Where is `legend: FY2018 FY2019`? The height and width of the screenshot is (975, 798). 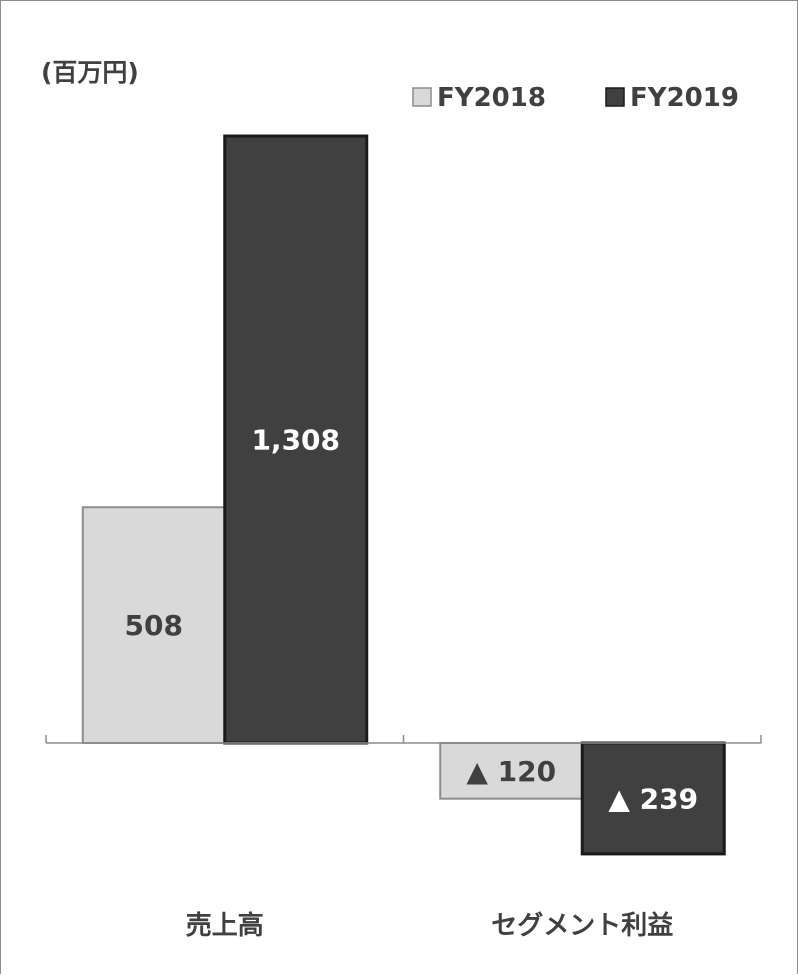
legend: FY2018 FY2019 is located at coordinates (575, 98).